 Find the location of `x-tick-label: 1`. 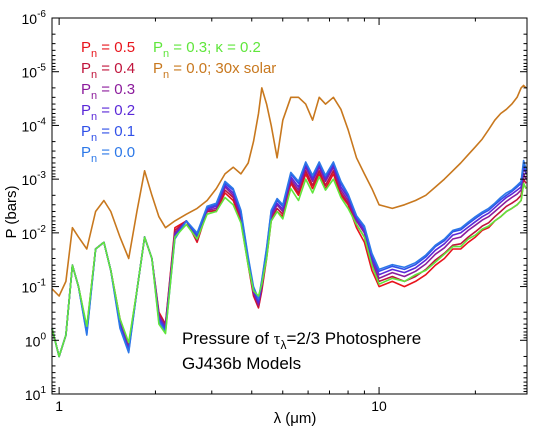

x-tick-label: 1 is located at coordinates (59, 406).